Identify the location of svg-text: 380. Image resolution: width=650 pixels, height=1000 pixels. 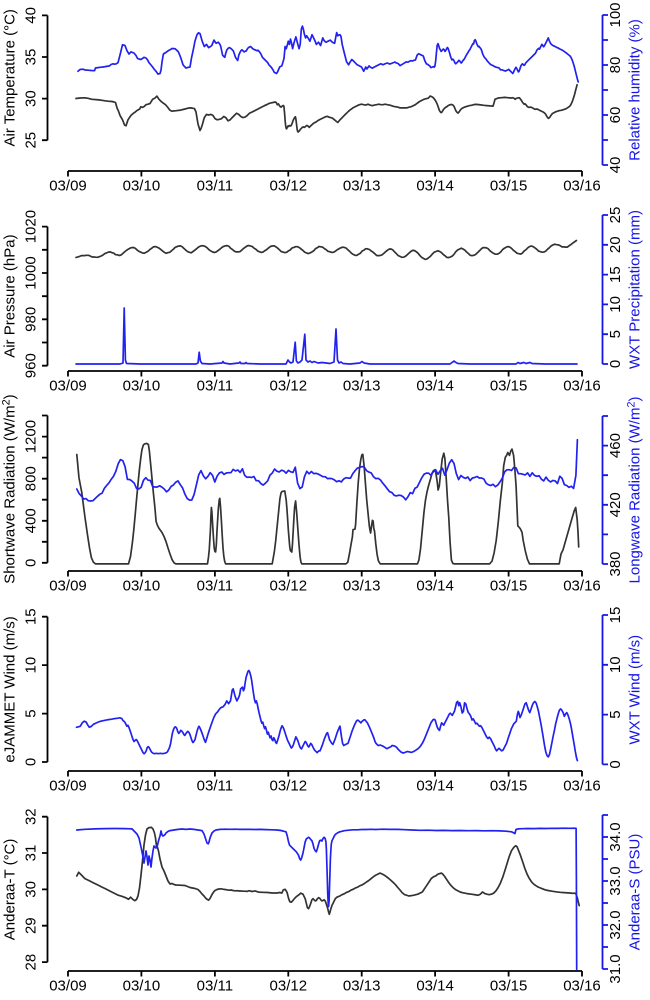
(615, 563).